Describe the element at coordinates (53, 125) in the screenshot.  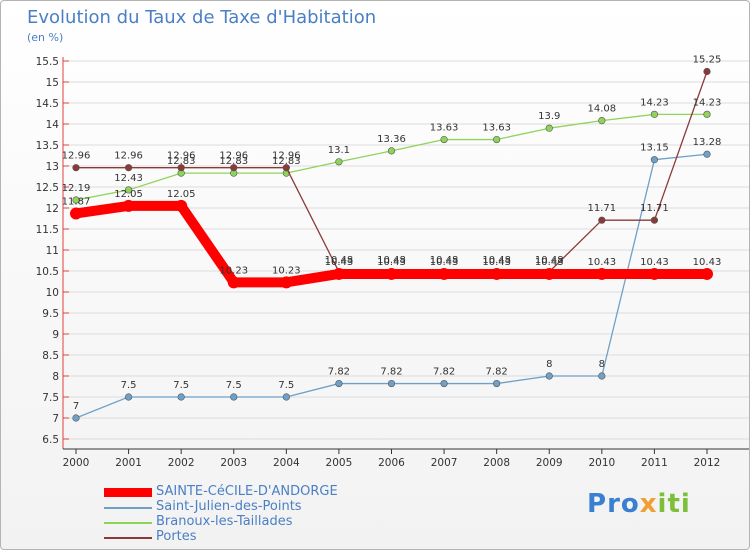
I see `y-tick-label: 14` at that location.